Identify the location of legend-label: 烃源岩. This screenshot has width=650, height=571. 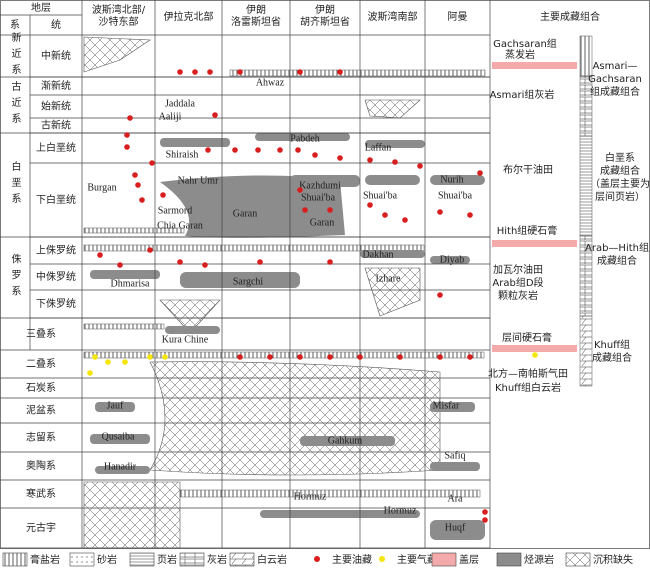
(539, 559).